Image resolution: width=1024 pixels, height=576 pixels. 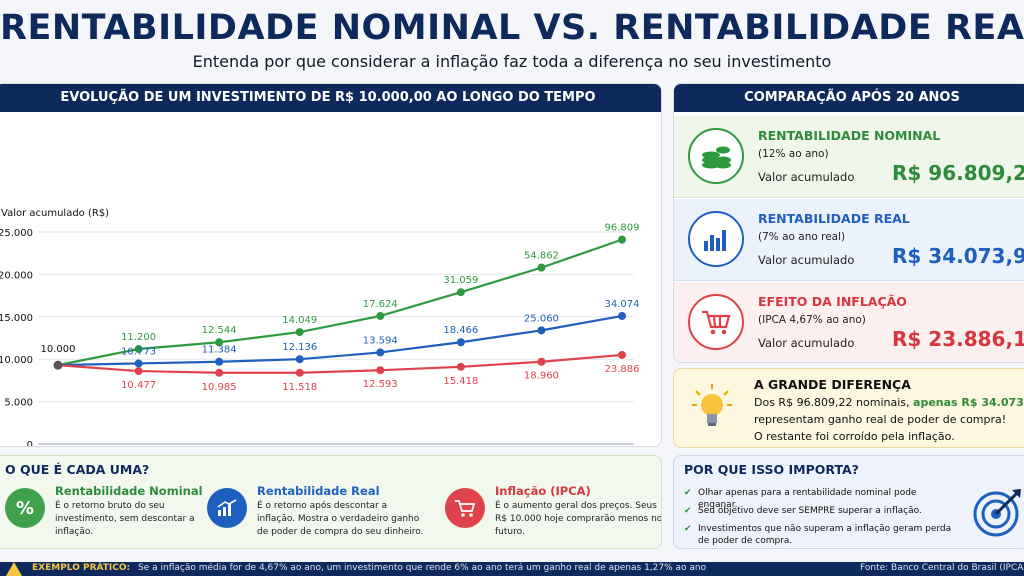 What do you see at coordinates (55, 213) in the screenshot?
I see `y-axis-label: Valor acumulado (R$)` at bounding box center [55, 213].